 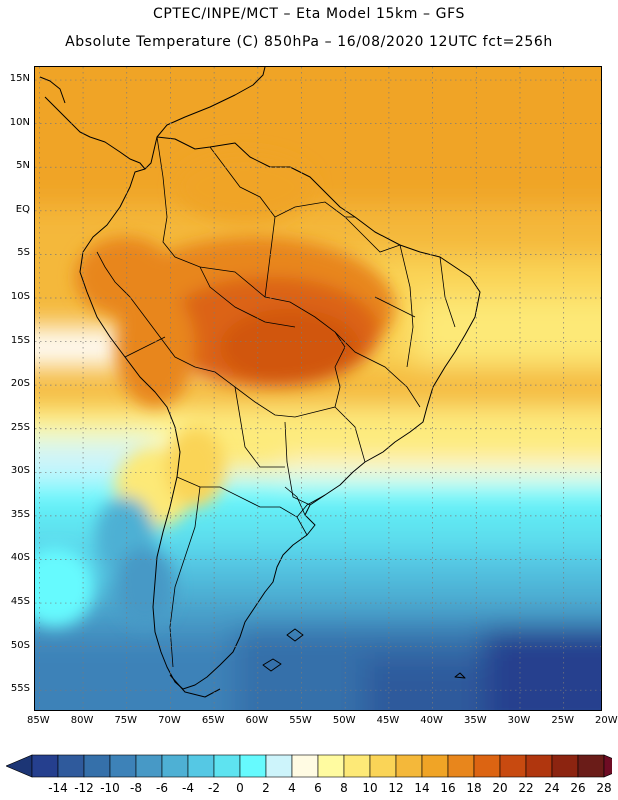 I want to click on longitude-label: 60W, so click(x=257, y=720).